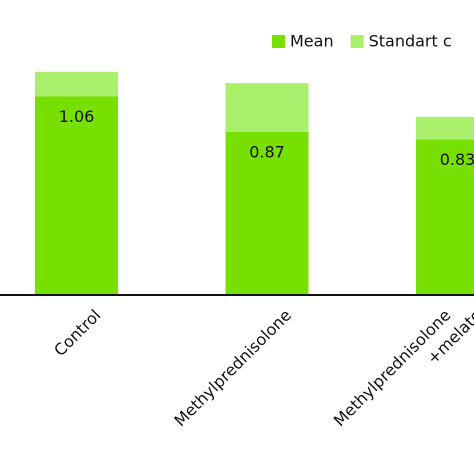 The width and height of the screenshot is (474, 474). Describe the element at coordinates (77, 116) in the screenshot. I see `value-label: 1.06` at that location.